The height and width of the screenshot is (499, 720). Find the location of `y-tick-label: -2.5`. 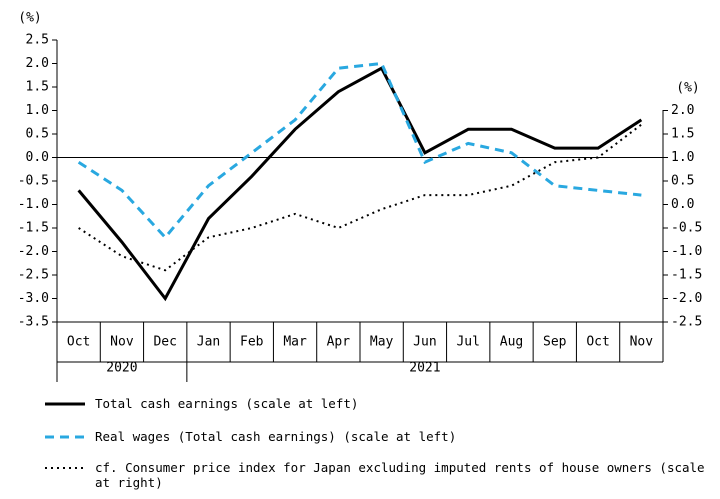

y-tick-label: -2.5 is located at coordinates (33, 275).